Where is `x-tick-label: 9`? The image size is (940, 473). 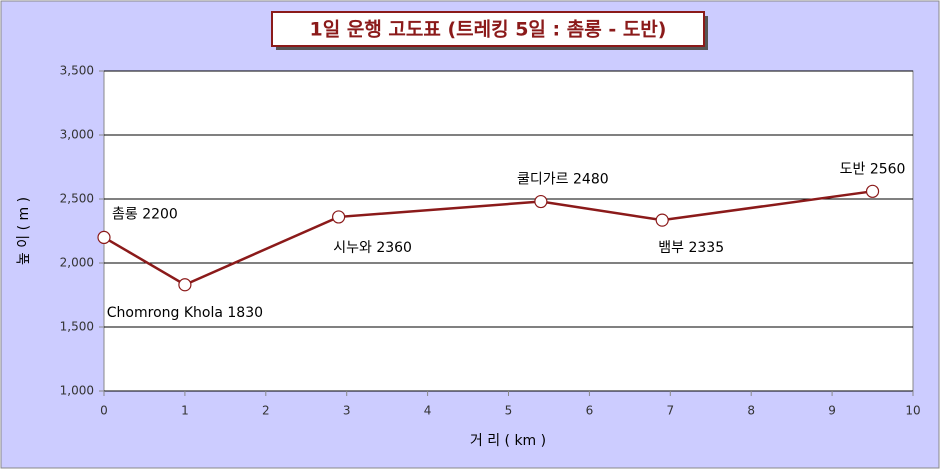 x-tick-label: 9 is located at coordinates (832, 411).